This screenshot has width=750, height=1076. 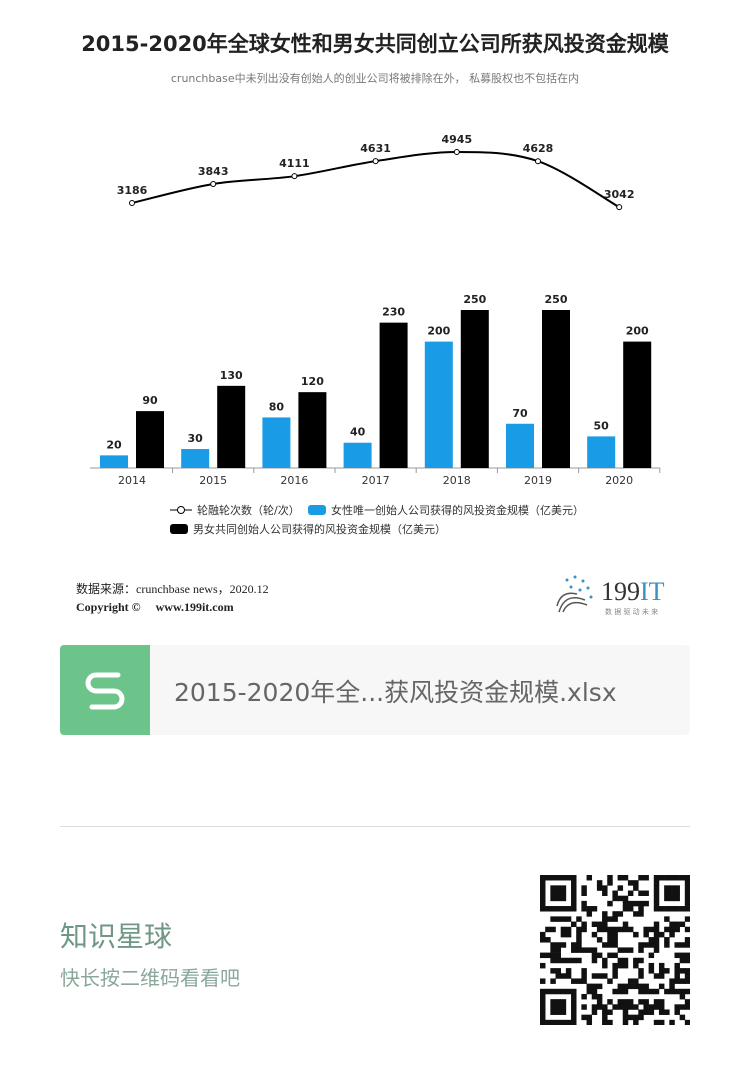 I want to click on file-name: 2015-2020年全...获风投资金规模.xlsx, so click(x=395, y=692).